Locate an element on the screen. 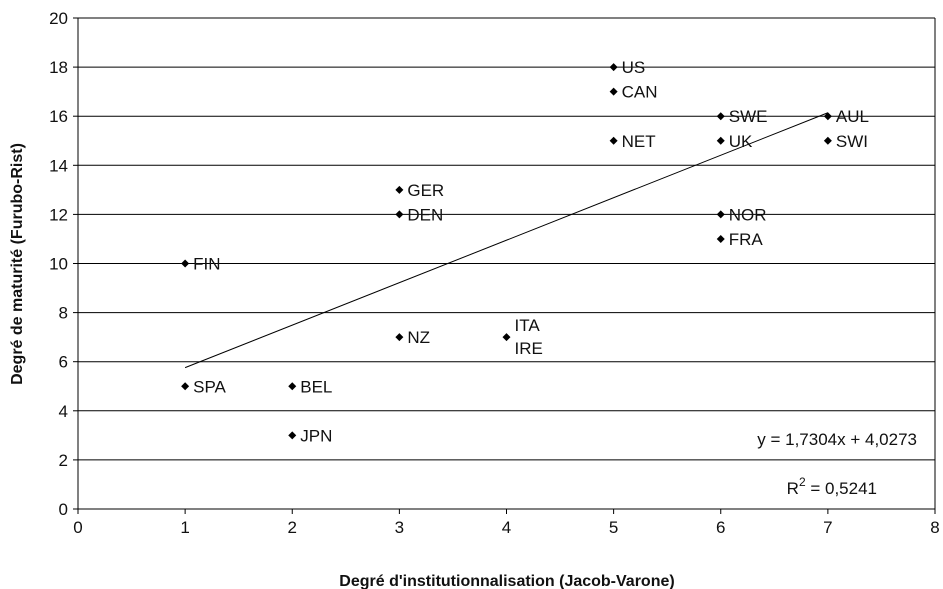 The image size is (943, 589). data-point-label: BEL is located at coordinates (316, 386).